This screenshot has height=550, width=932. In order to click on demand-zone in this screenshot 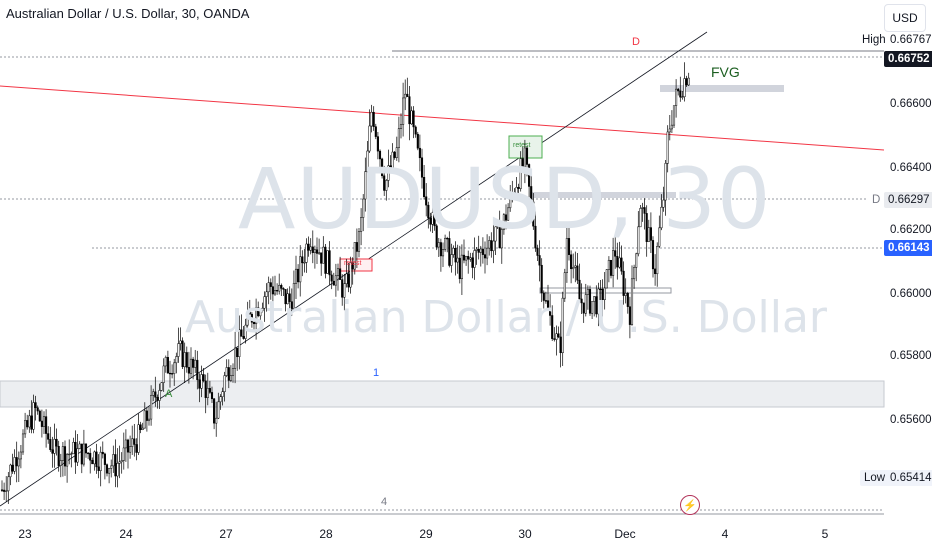, I will do `click(442, 394)`.